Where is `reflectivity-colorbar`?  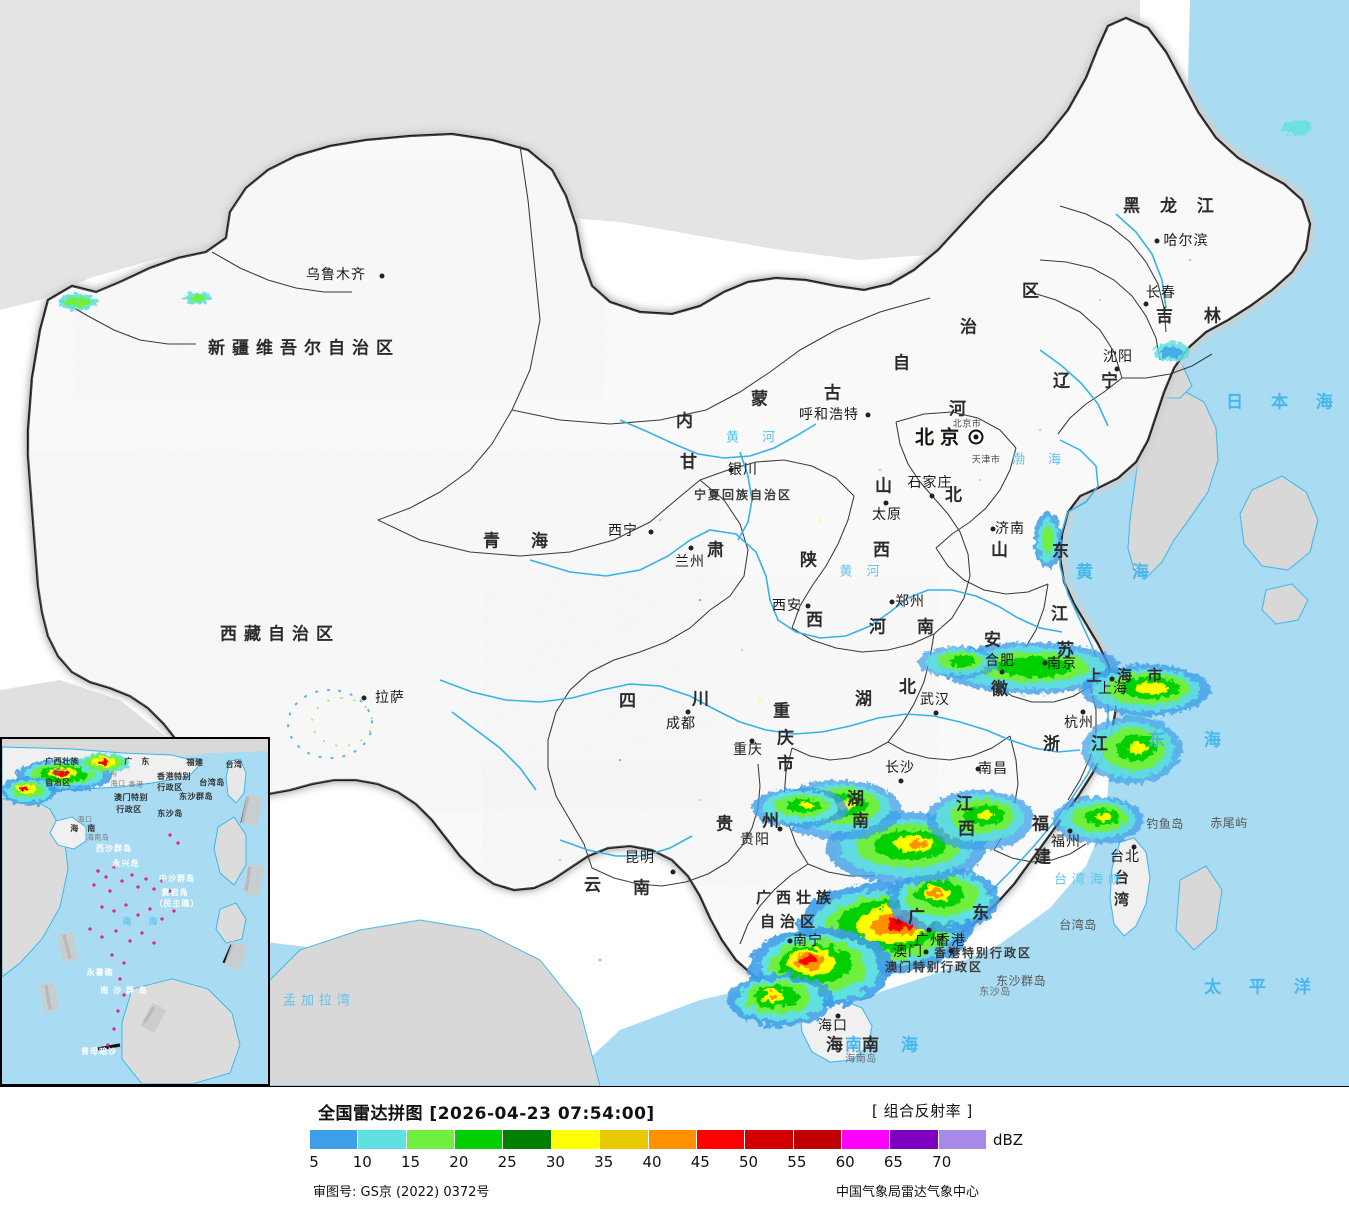
reflectivity-colorbar is located at coordinates (648, 1139).